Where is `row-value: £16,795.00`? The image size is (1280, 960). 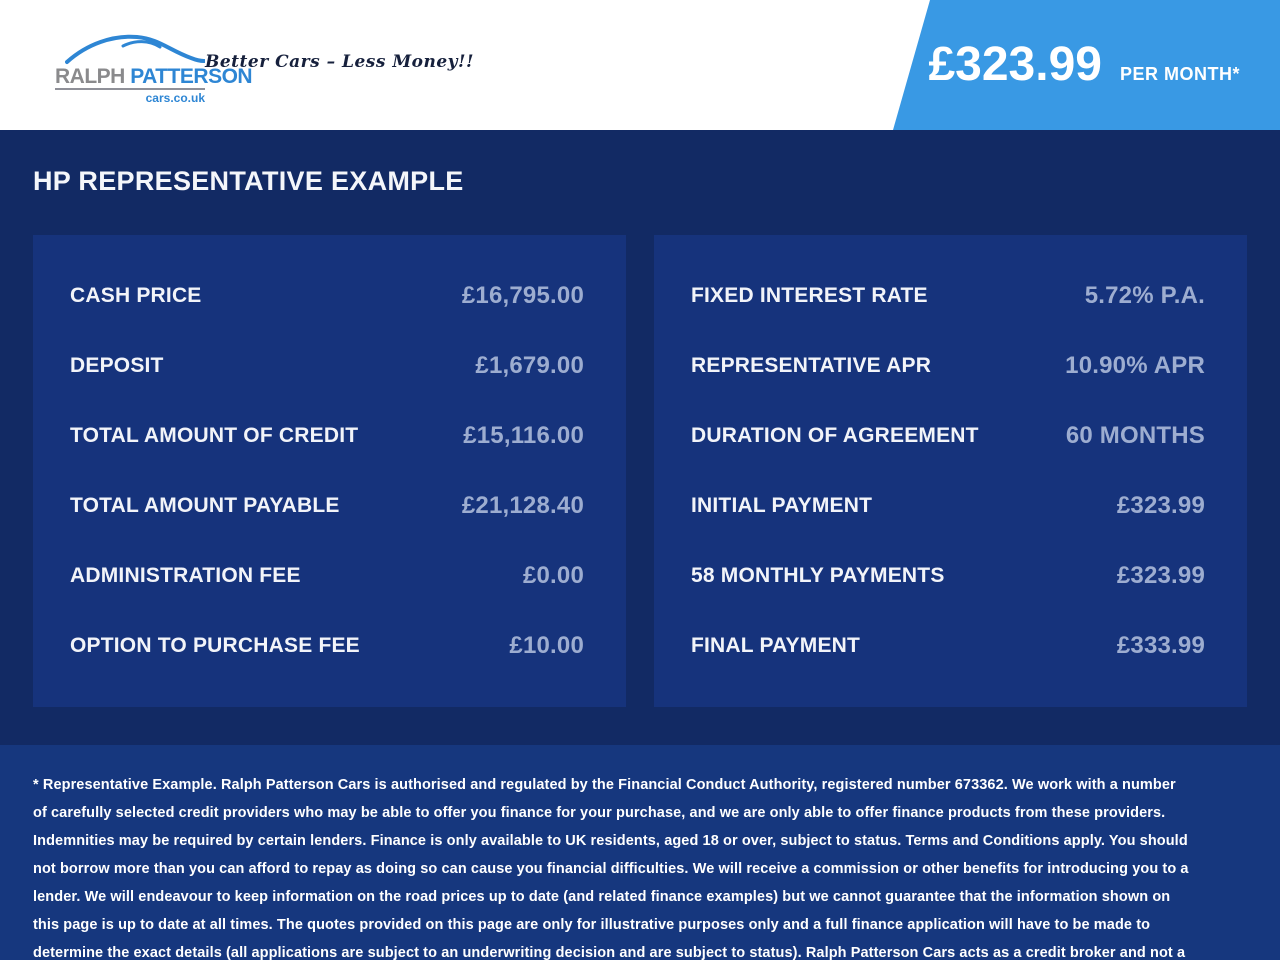 row-value: £16,795.00 is located at coordinates (522, 295).